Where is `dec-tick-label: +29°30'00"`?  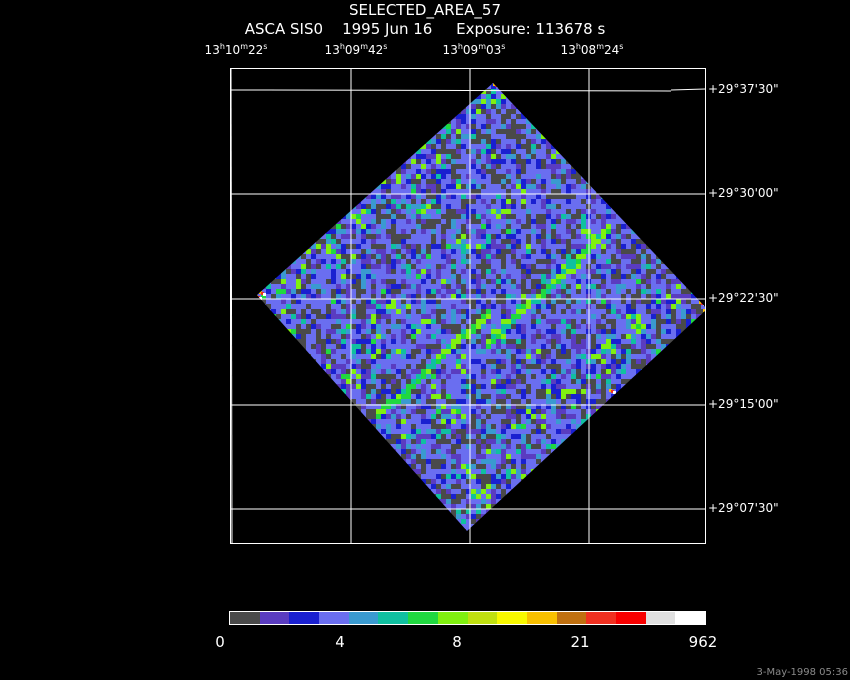
dec-tick-label: +29°30'00" is located at coordinates (743, 193).